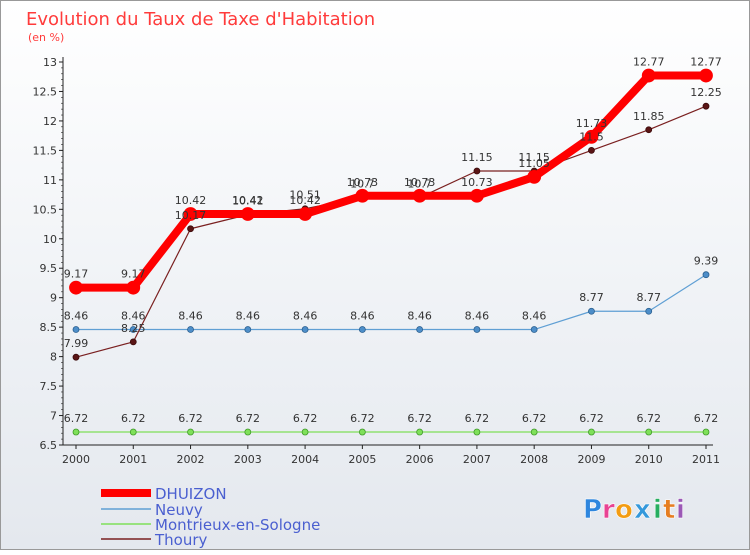 This screenshot has width=750, height=555. Describe the element at coordinates (133, 459) in the screenshot. I see `x-tick-label: 2001` at that location.